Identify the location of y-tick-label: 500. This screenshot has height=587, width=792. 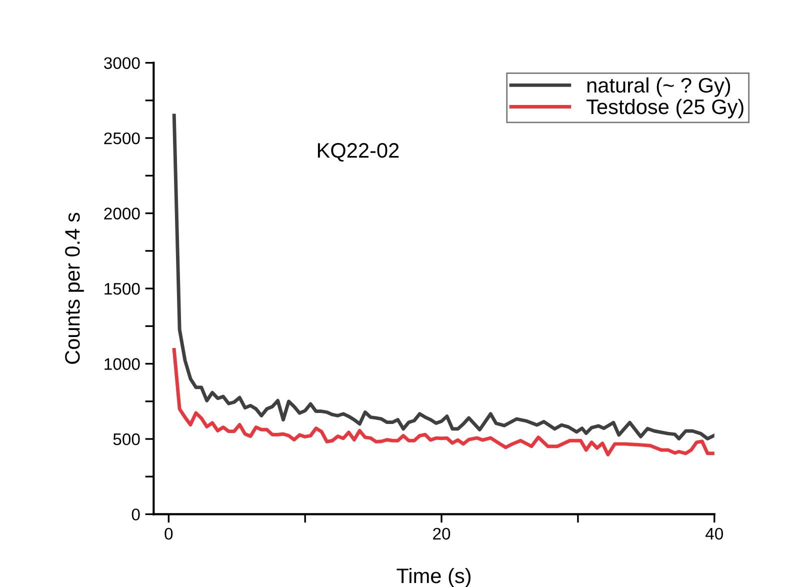
(126, 439).